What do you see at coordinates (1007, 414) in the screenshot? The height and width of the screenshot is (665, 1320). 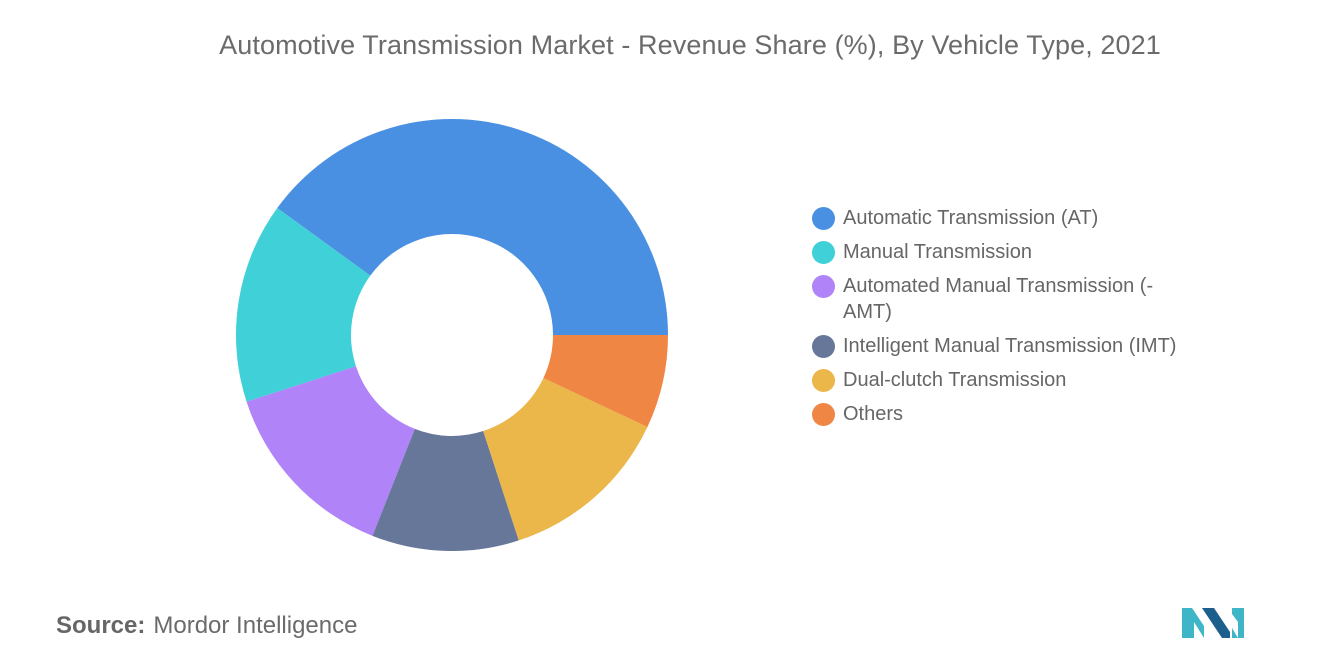 I see `legend-item: Others` at bounding box center [1007, 414].